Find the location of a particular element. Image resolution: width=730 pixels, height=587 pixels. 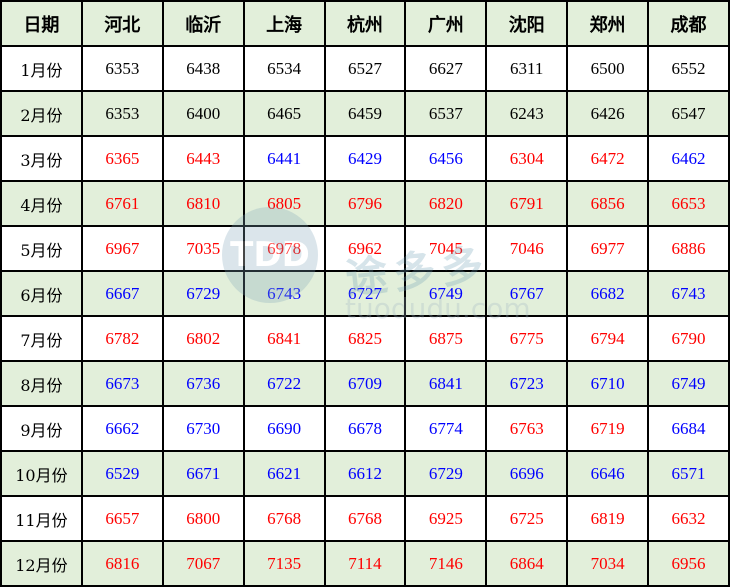

price-cell: 6825 is located at coordinates (365, 338).